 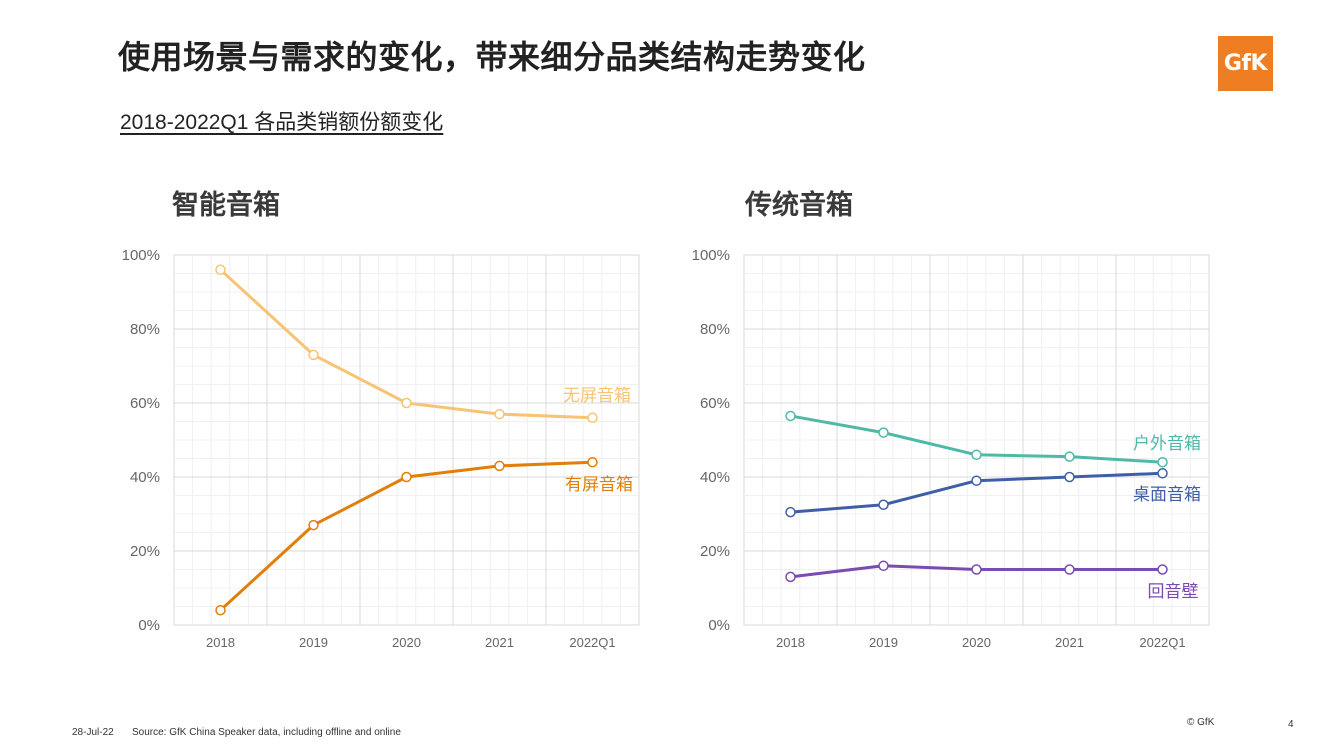 What do you see at coordinates (597, 396) in the screenshot?
I see `chart-smart-series-label: 无屏音箱` at bounding box center [597, 396].